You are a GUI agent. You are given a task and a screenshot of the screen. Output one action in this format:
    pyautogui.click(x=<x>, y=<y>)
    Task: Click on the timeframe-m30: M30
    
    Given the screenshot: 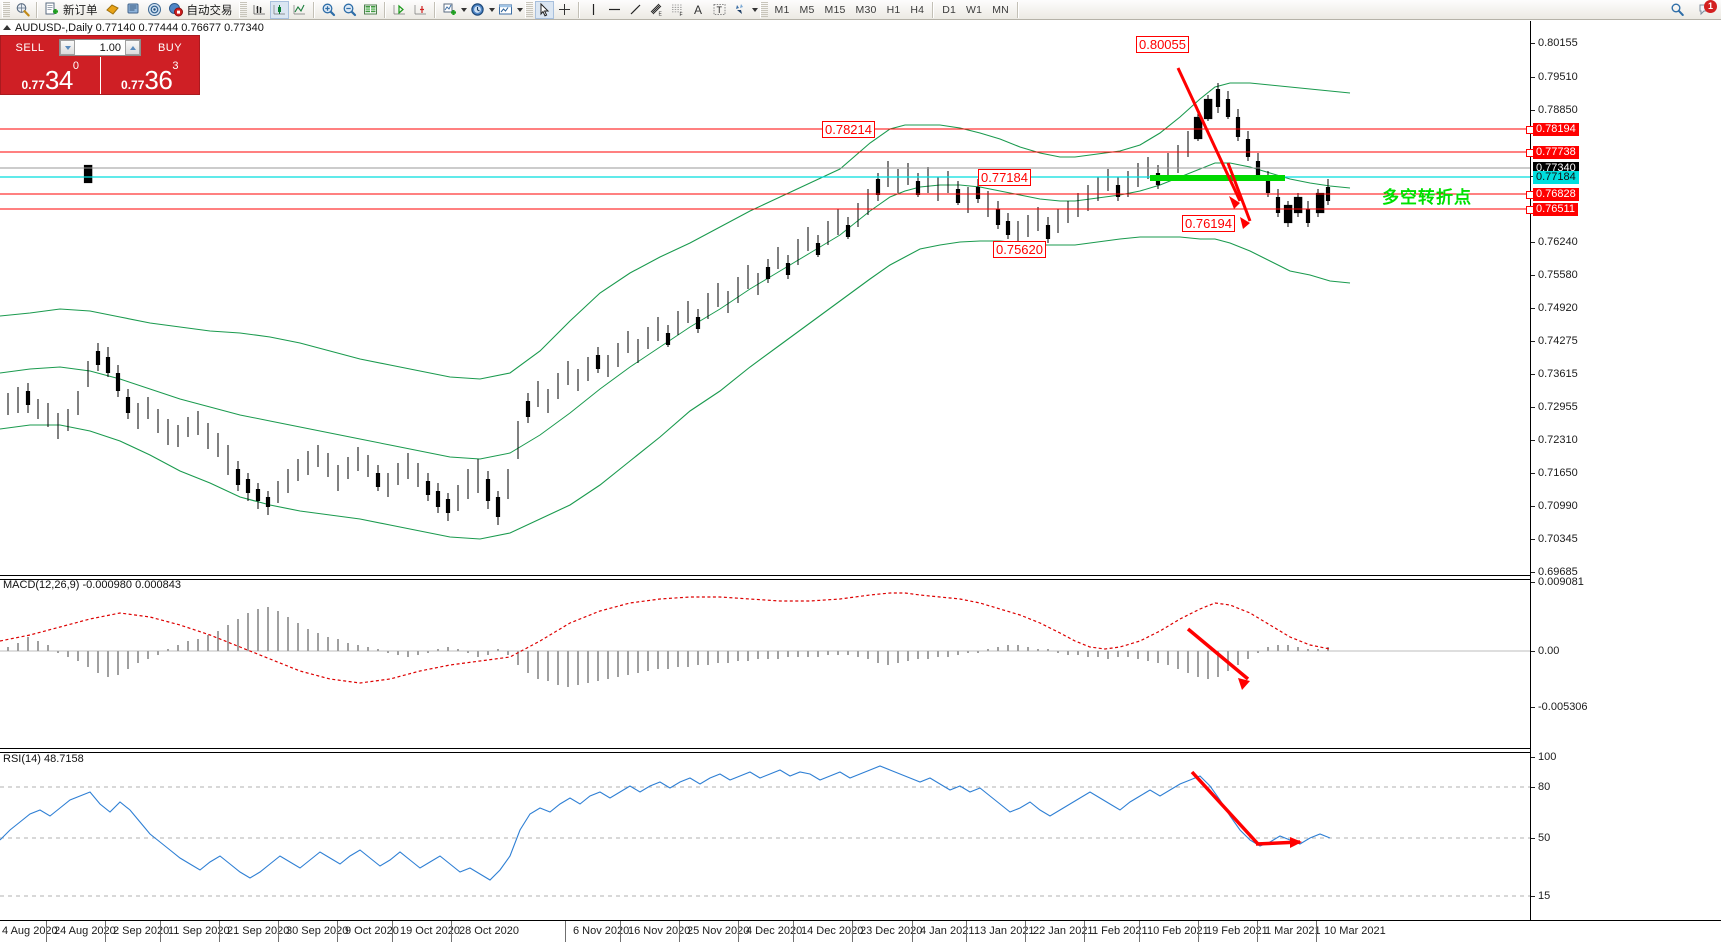 What is the action you would take?
    pyautogui.click(x=866, y=9)
    